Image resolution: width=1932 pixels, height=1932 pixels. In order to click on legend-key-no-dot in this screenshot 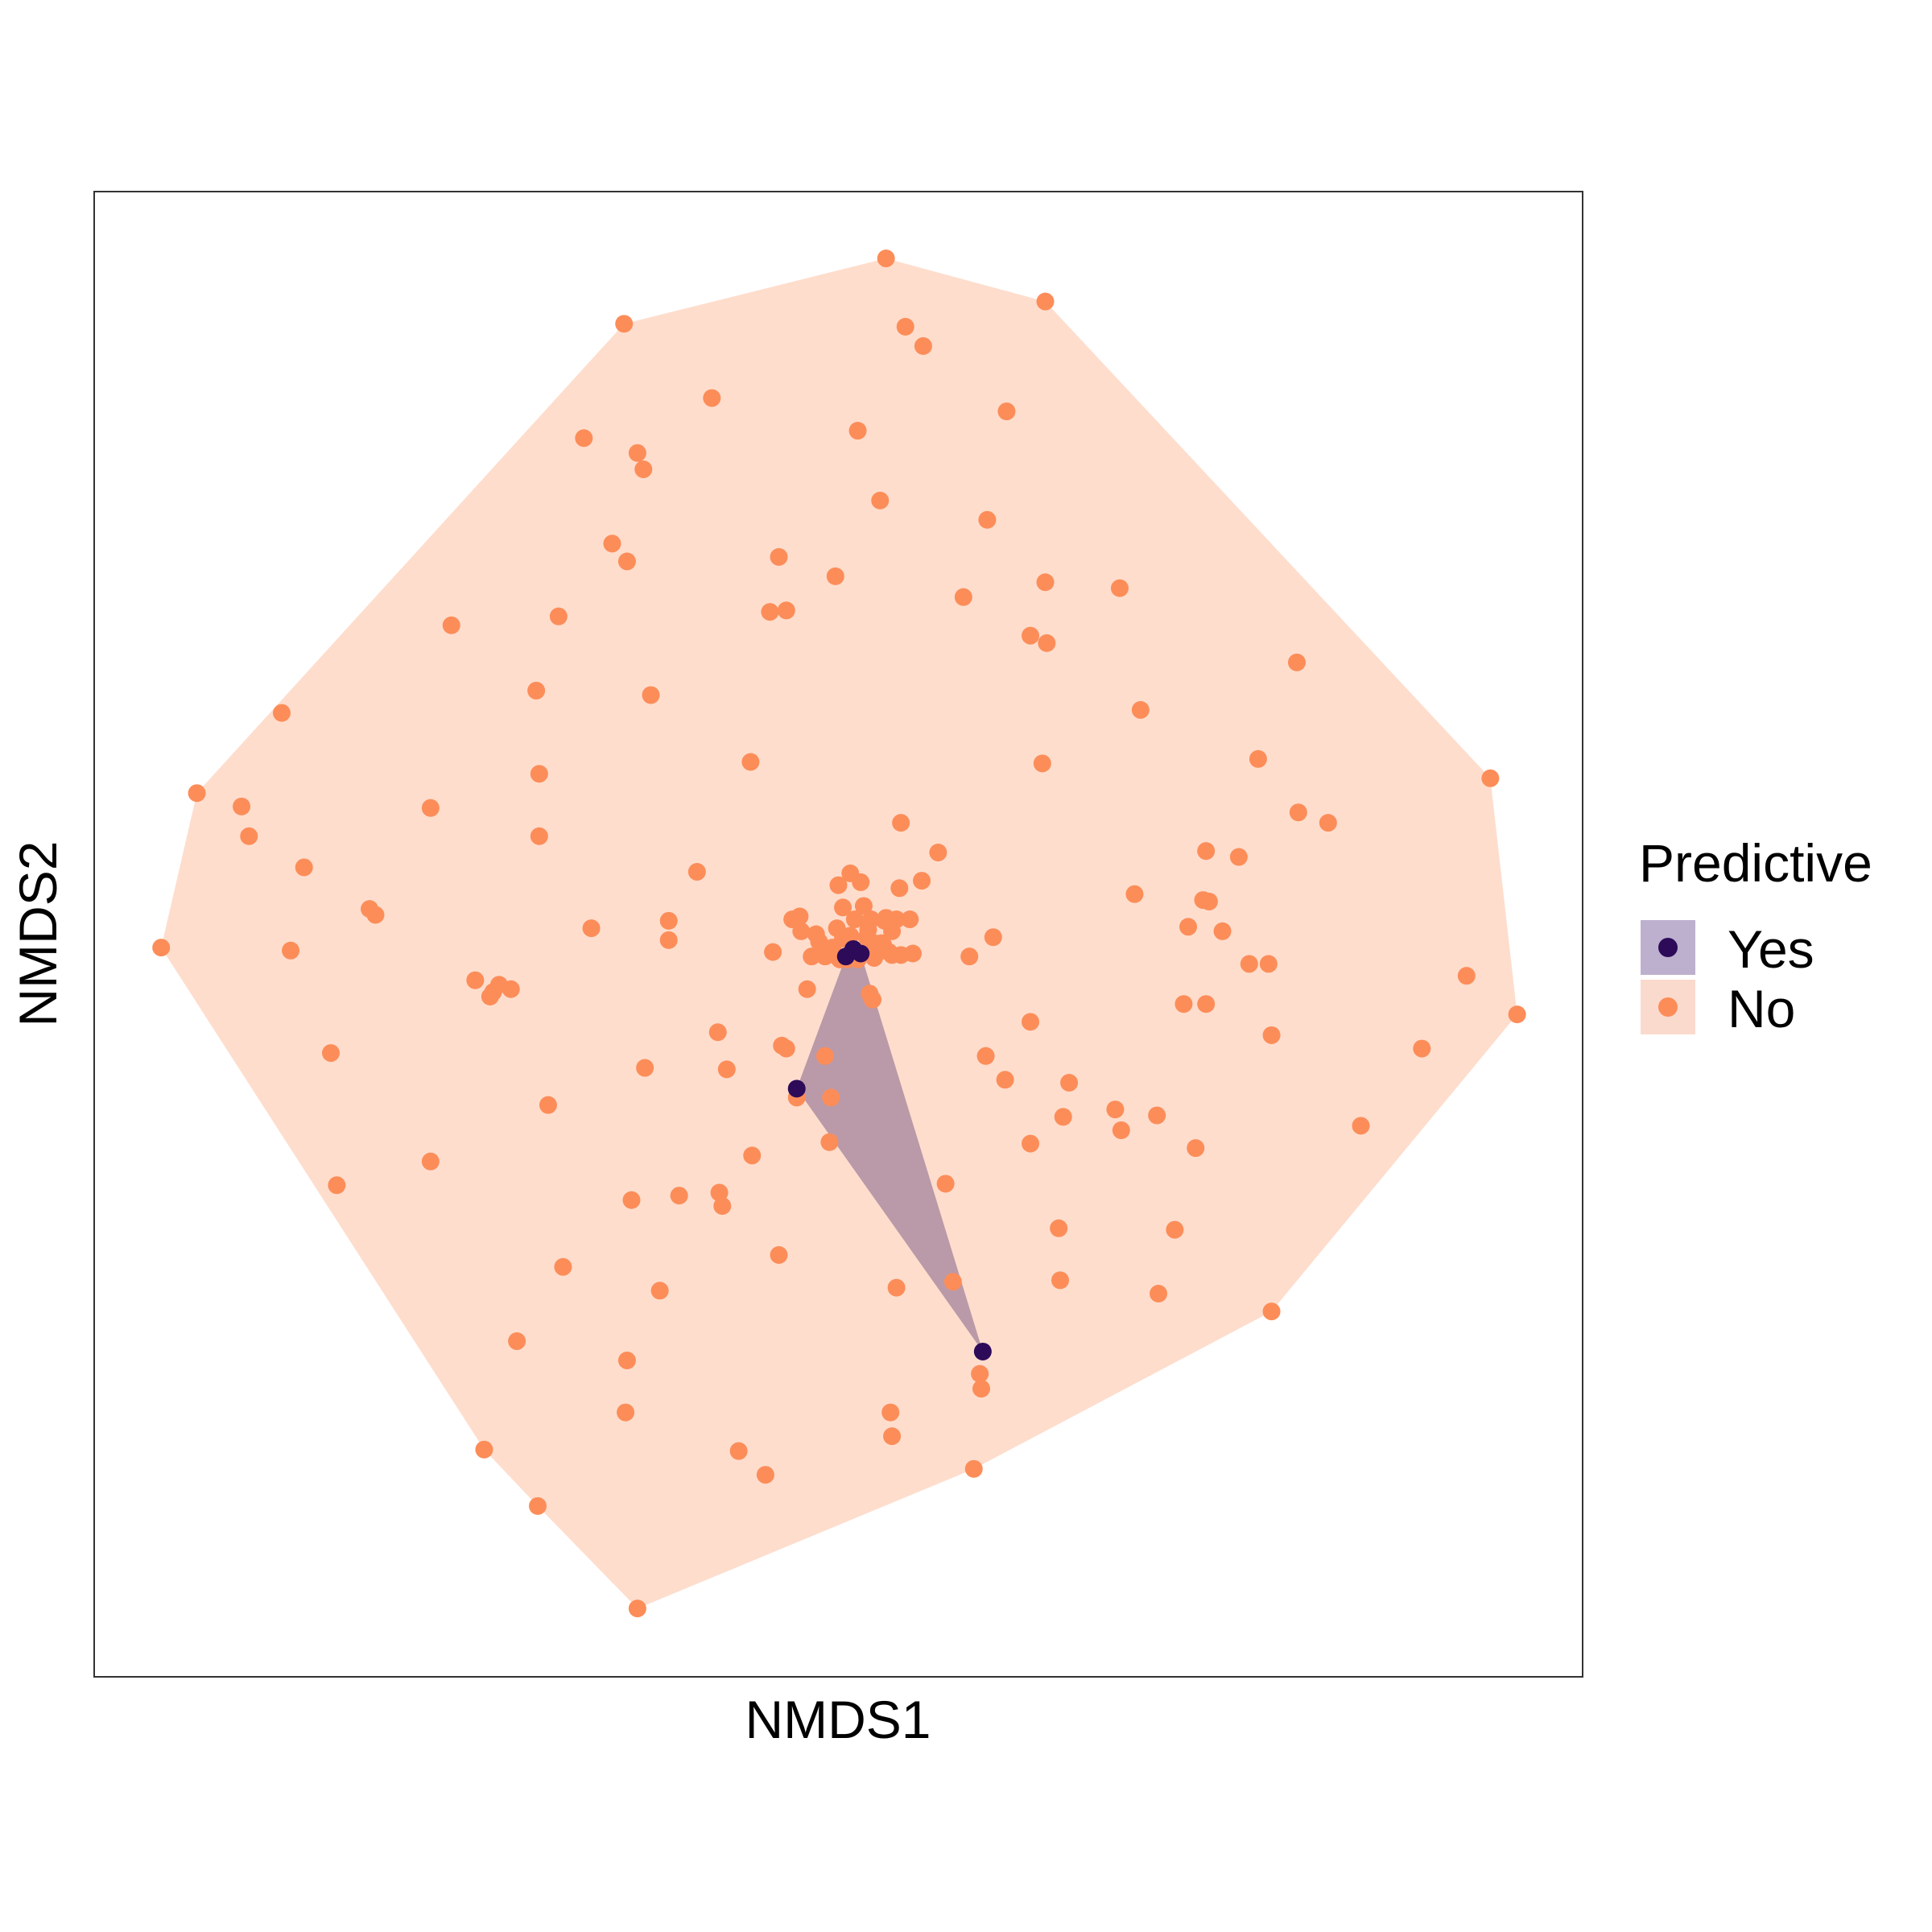, I will do `click(1668, 1007)`.